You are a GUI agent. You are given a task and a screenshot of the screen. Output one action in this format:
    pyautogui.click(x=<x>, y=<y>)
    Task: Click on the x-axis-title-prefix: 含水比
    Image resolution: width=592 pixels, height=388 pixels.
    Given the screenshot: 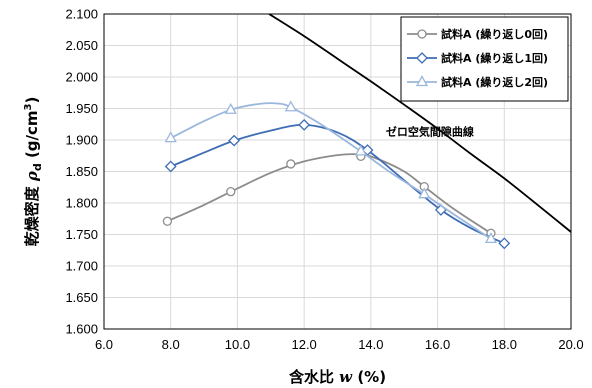 What is the action you would take?
    pyautogui.click(x=314, y=377)
    